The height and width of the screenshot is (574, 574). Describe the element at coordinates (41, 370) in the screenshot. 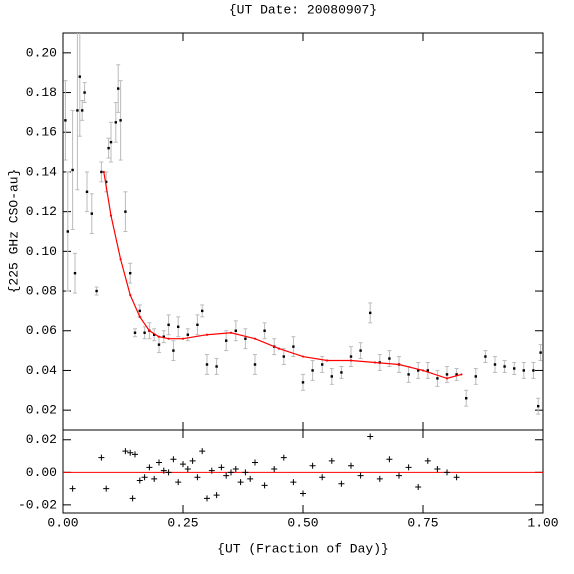

I see `y-tick-label: 0.04` at that location.